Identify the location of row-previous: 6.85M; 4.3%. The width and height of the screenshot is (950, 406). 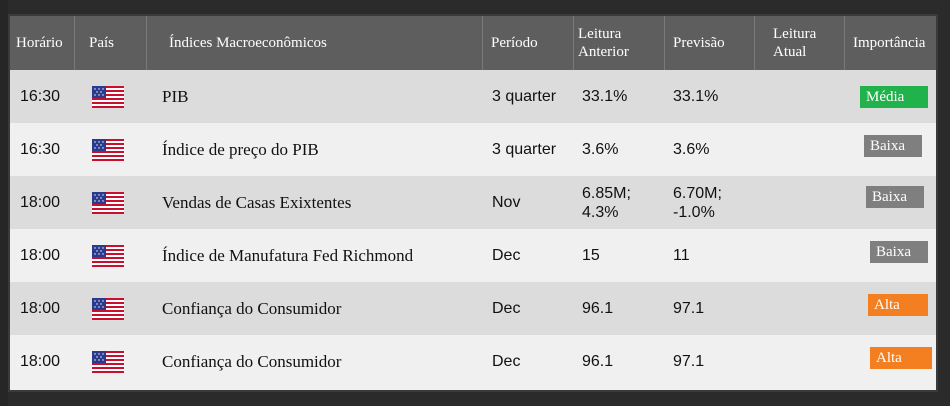
(606, 202).